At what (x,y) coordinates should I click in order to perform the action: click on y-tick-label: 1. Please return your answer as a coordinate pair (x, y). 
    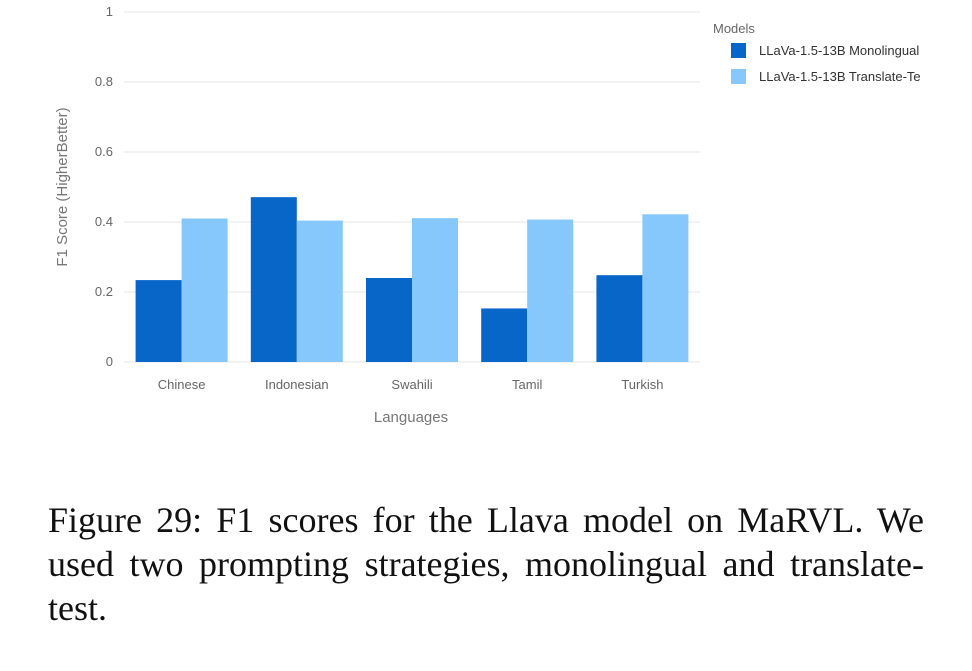
    Looking at the image, I should click on (109, 11).